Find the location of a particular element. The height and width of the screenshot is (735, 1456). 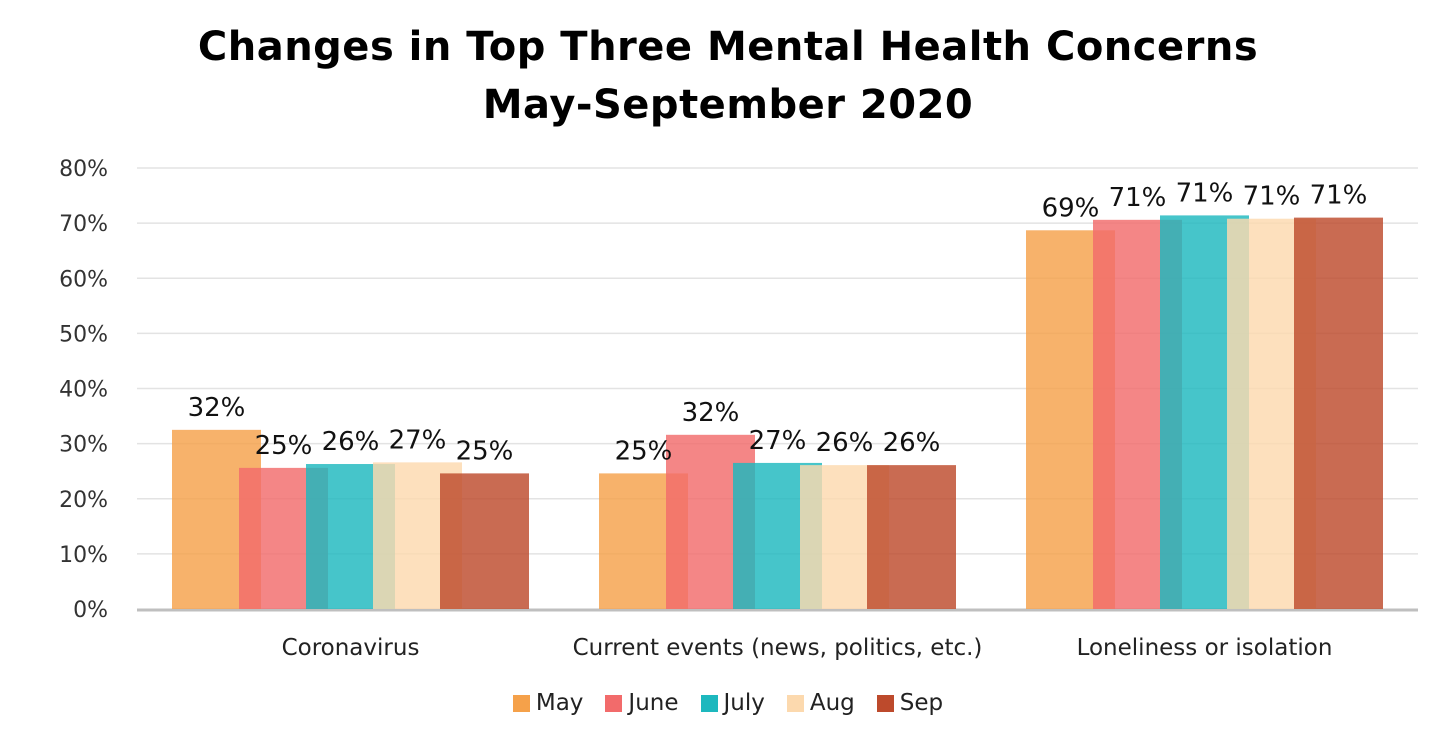

x-category-label: Coronavirus is located at coordinates (351, 648).